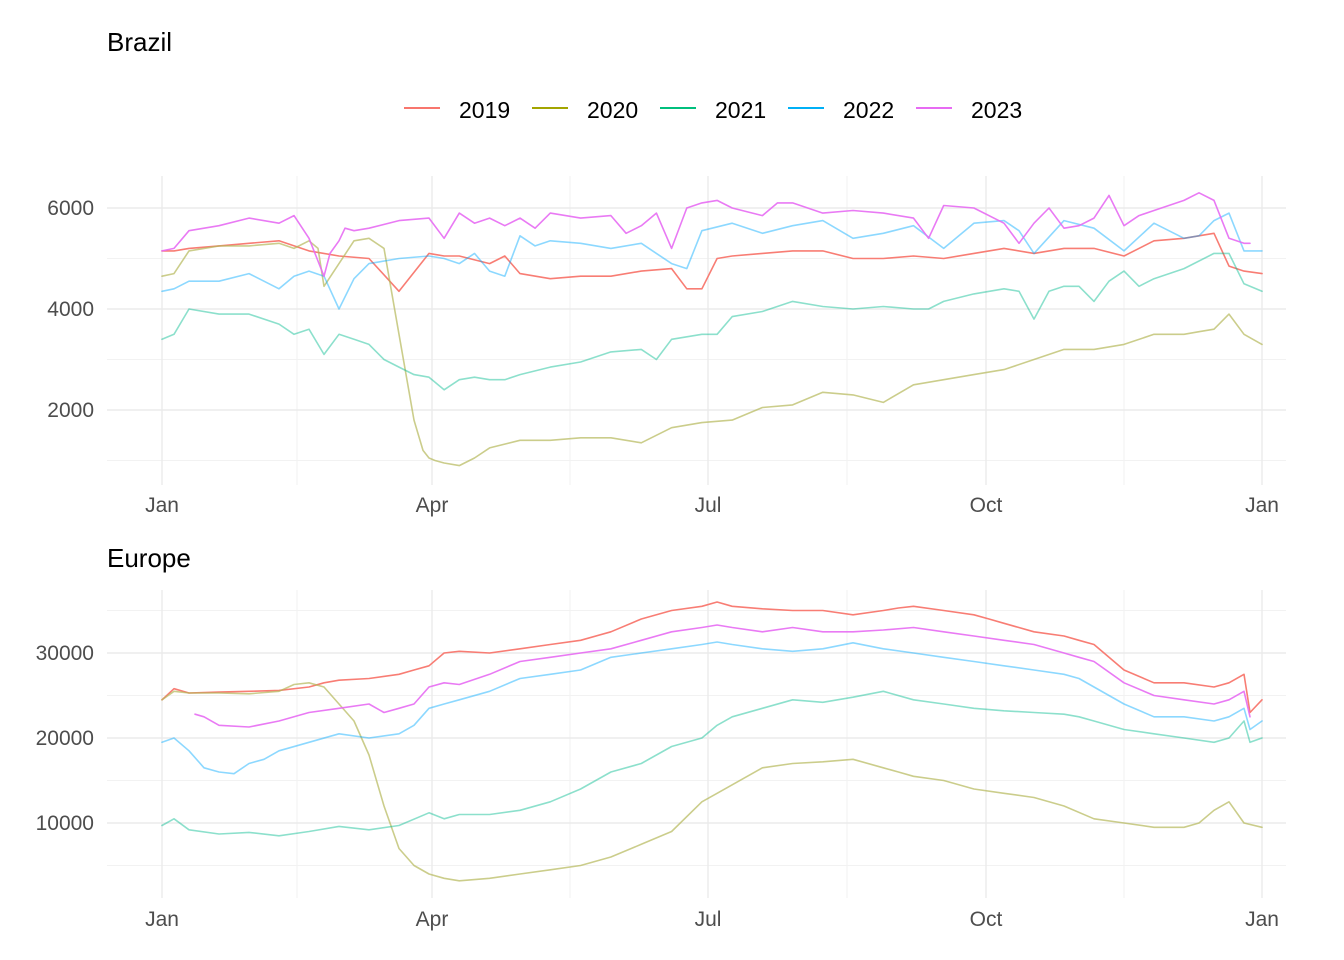 Image resolution: width=1344 pixels, height=960 pixels. What do you see at coordinates (722, 676) in the screenshot?
I see `series-line-europe-2023` at bounding box center [722, 676].